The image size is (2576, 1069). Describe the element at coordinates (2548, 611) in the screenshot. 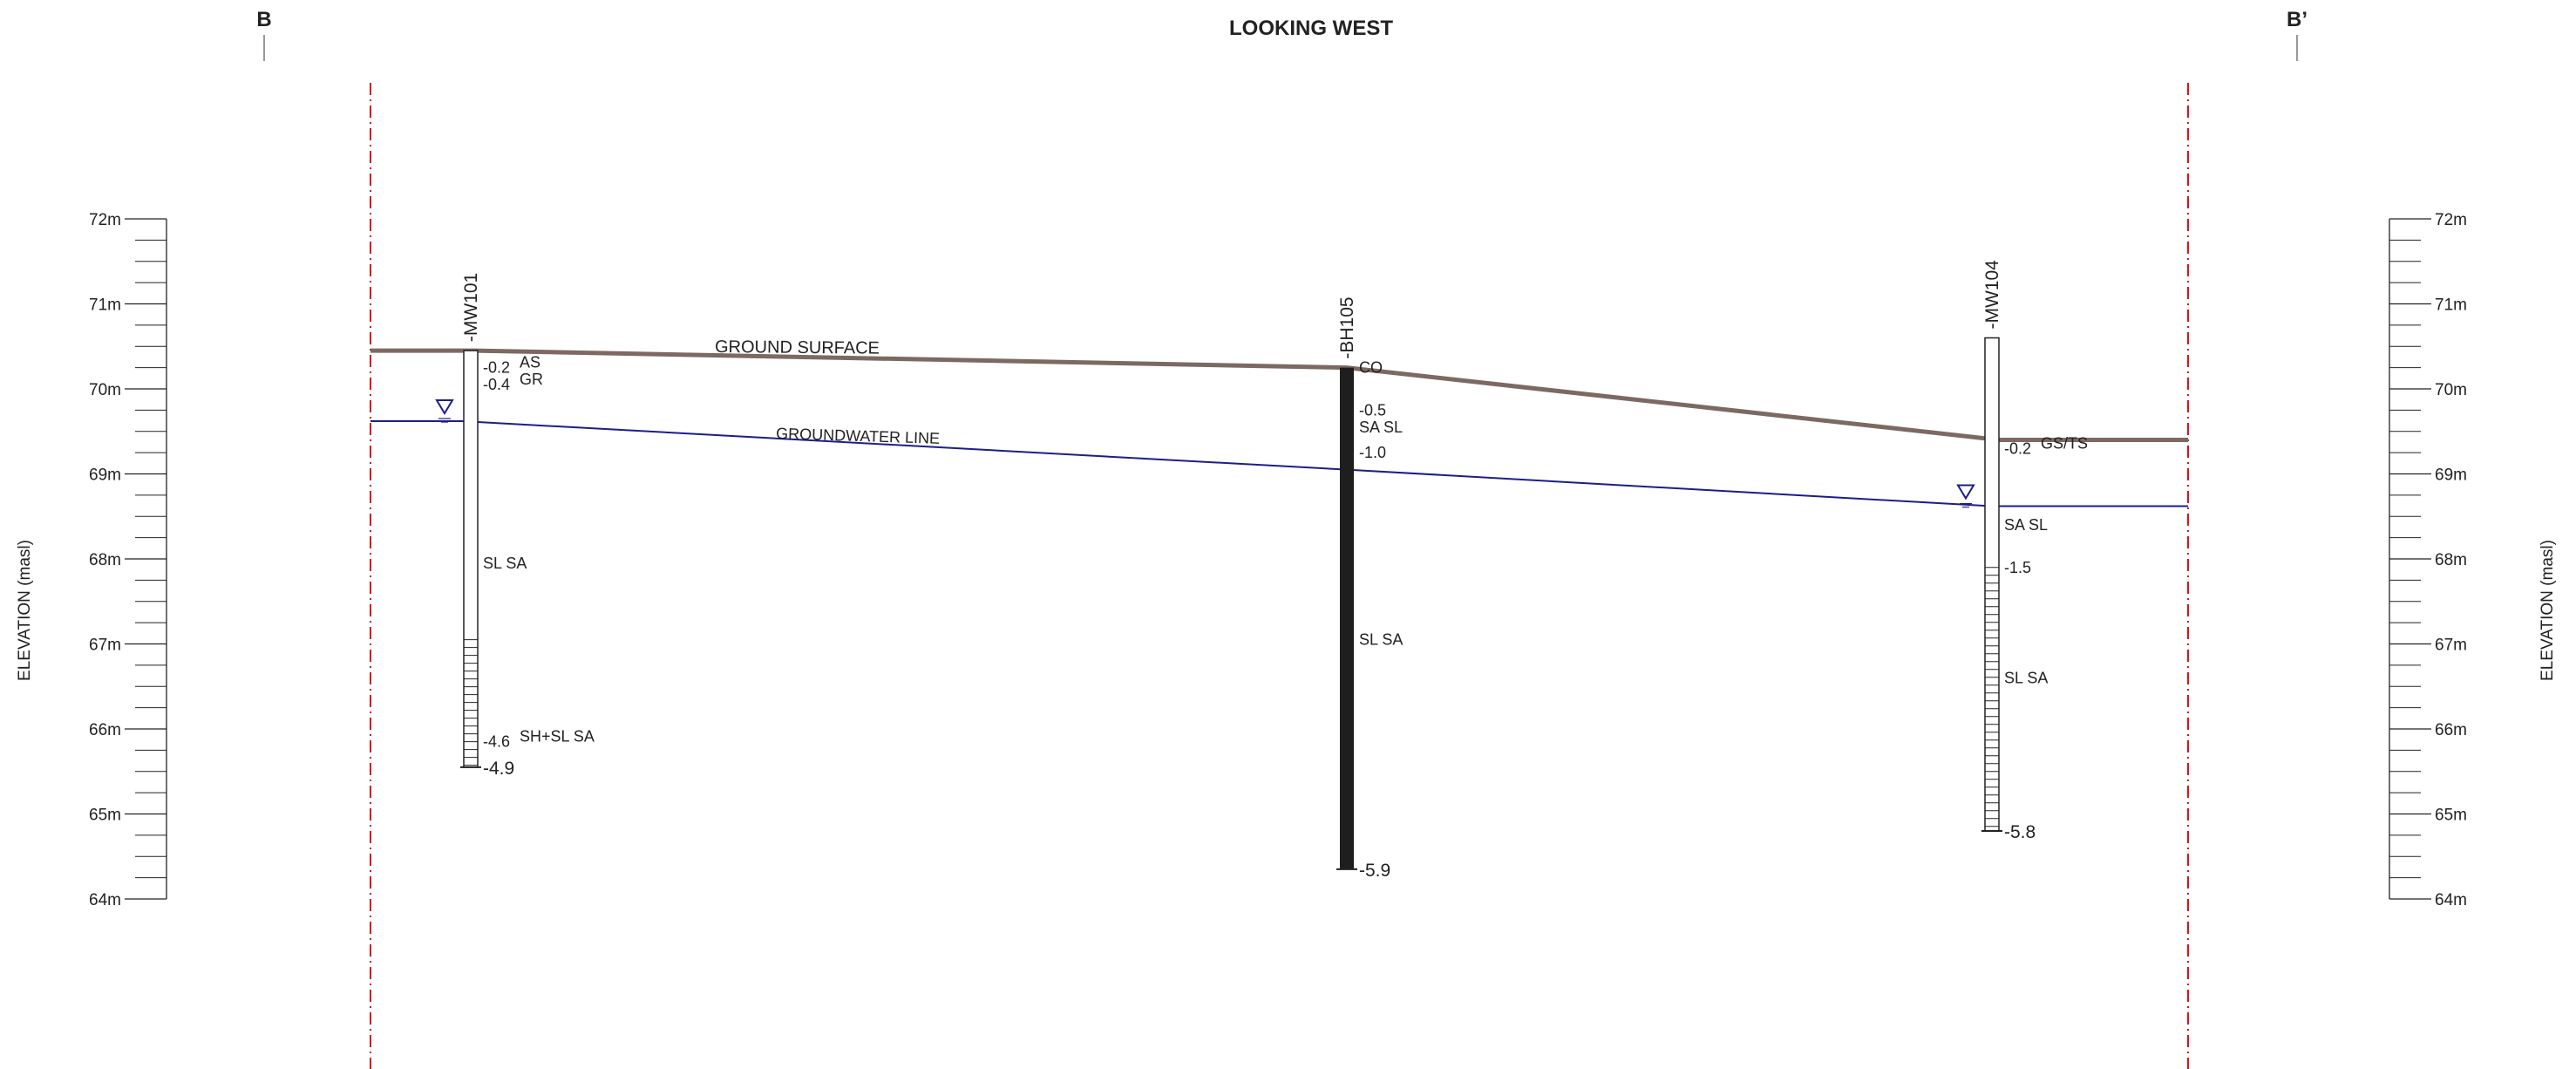

I see `elevation-axis-title-right: ELEVATION (masl)` at that location.